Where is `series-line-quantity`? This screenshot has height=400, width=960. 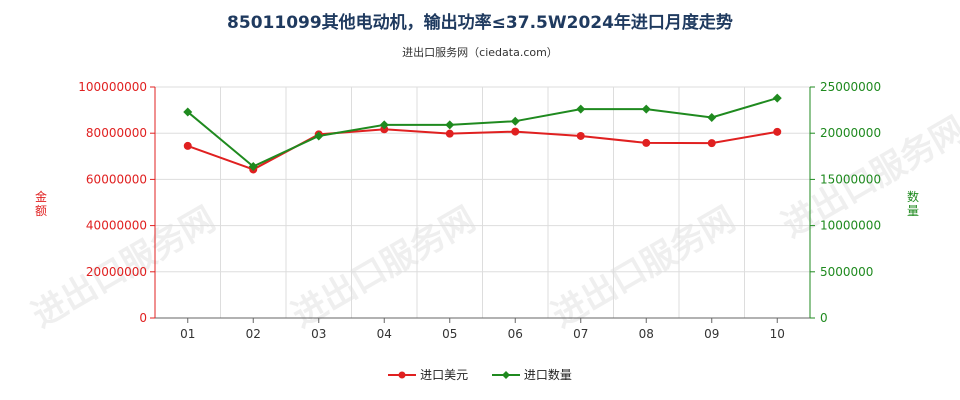 series-line-quantity is located at coordinates (482, 132).